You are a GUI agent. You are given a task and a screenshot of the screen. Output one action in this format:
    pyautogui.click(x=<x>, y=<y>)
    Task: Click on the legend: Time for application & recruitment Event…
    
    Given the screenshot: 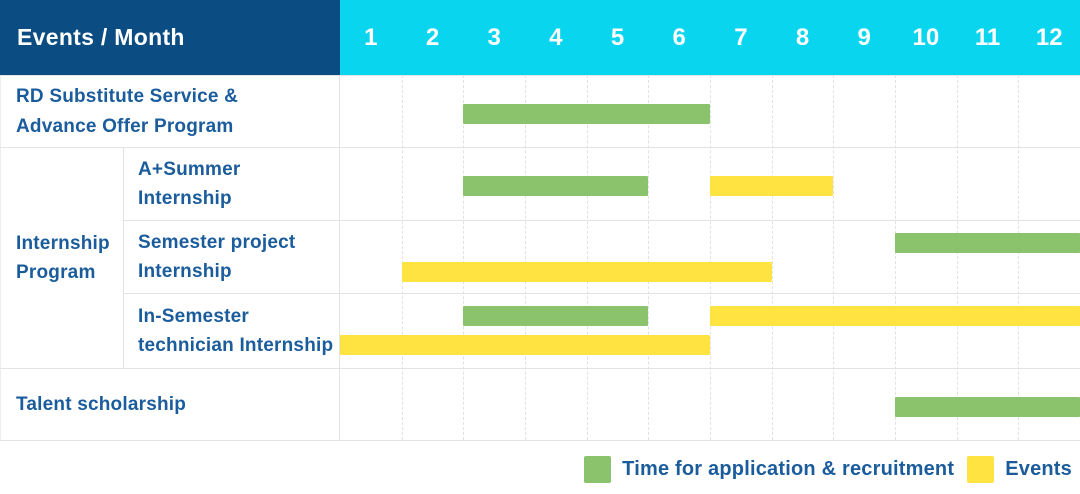 What is the action you would take?
    pyautogui.click(x=828, y=469)
    